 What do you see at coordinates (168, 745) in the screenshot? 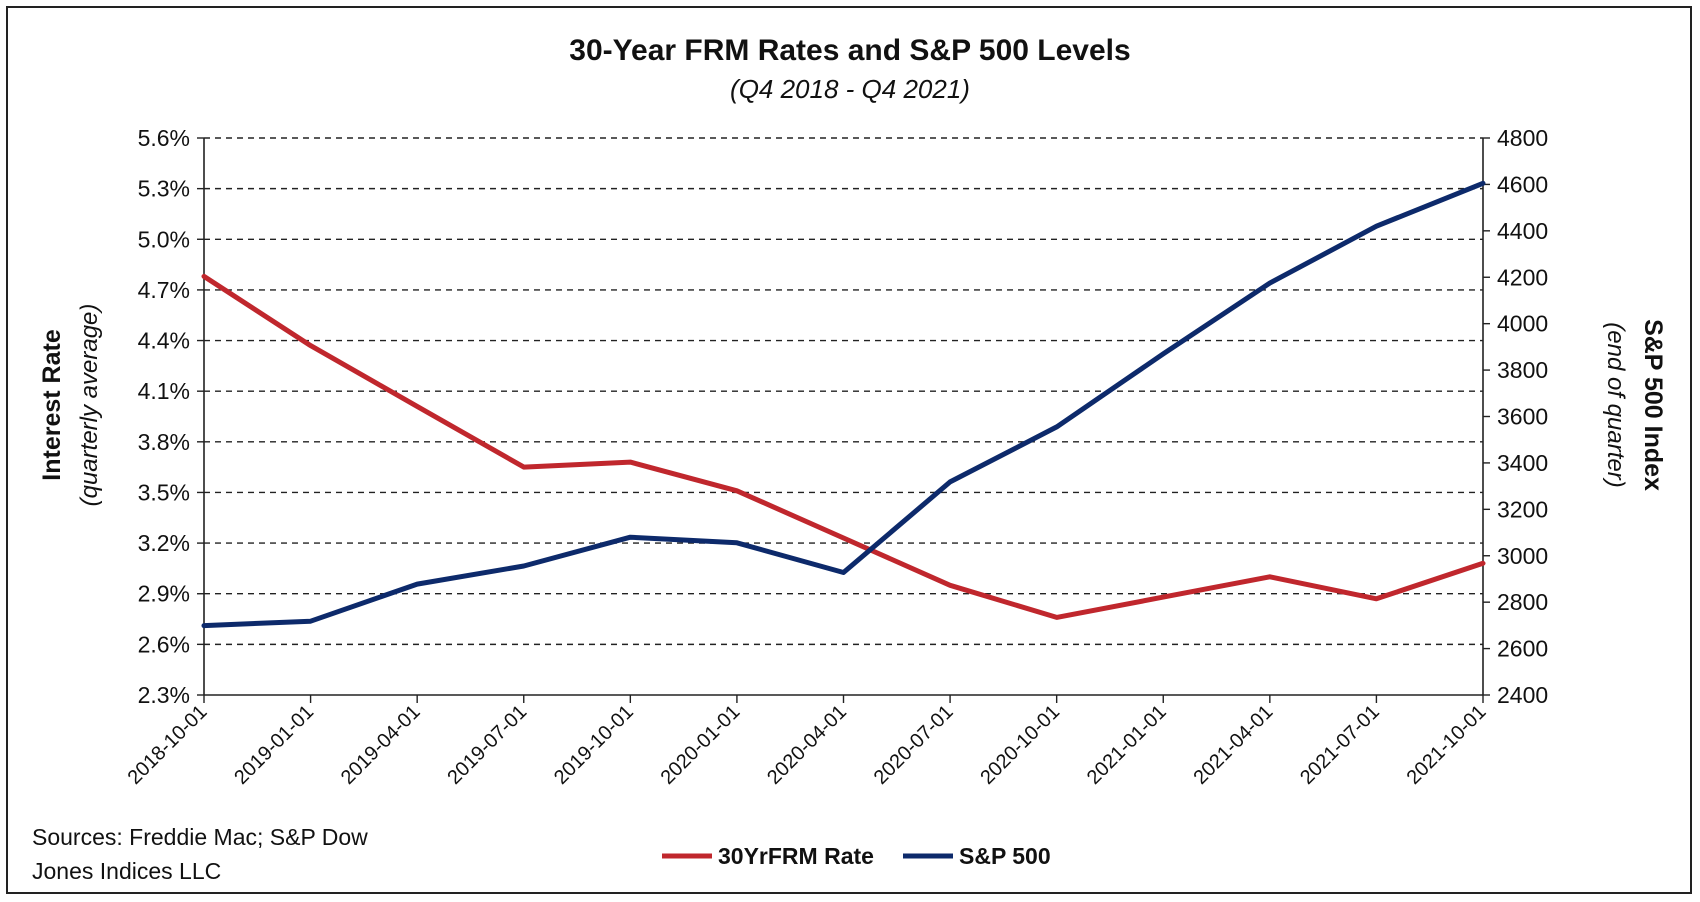
I see `x-tick-label: 2018-10-01` at bounding box center [168, 745].